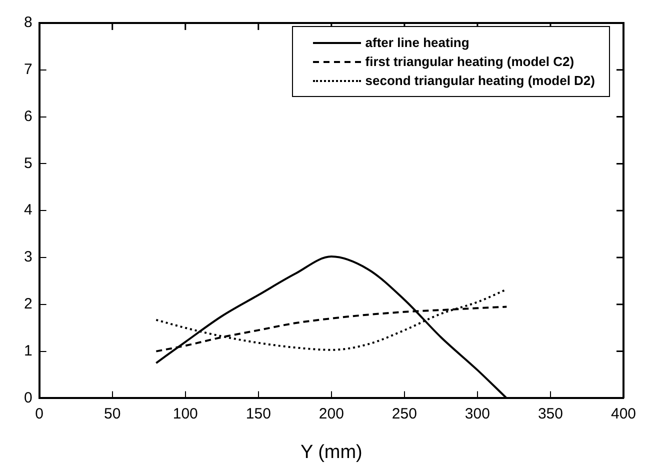  I want to click on y-tick-label: 6, so click(28, 116).